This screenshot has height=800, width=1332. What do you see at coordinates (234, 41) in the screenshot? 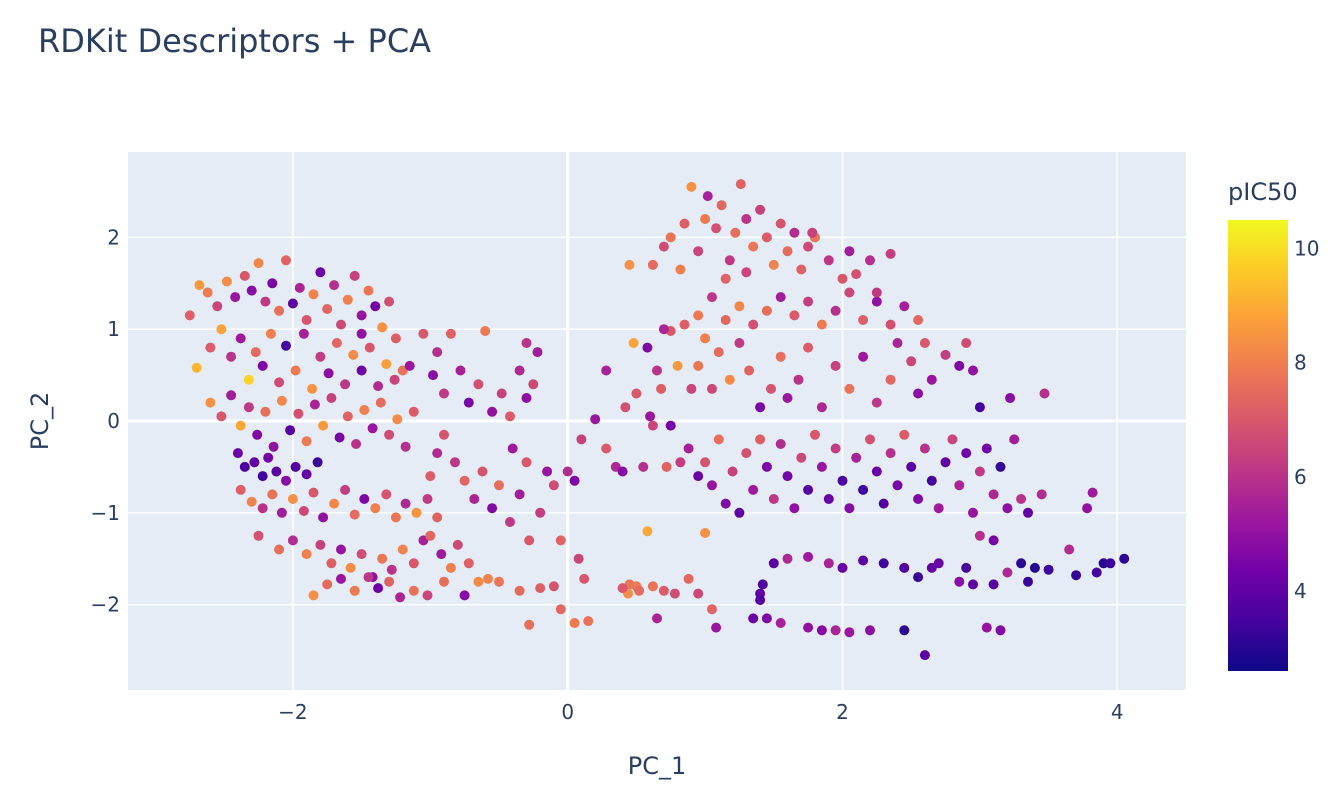
I see `chart-title: RDKit Descriptors + PCA` at bounding box center [234, 41].